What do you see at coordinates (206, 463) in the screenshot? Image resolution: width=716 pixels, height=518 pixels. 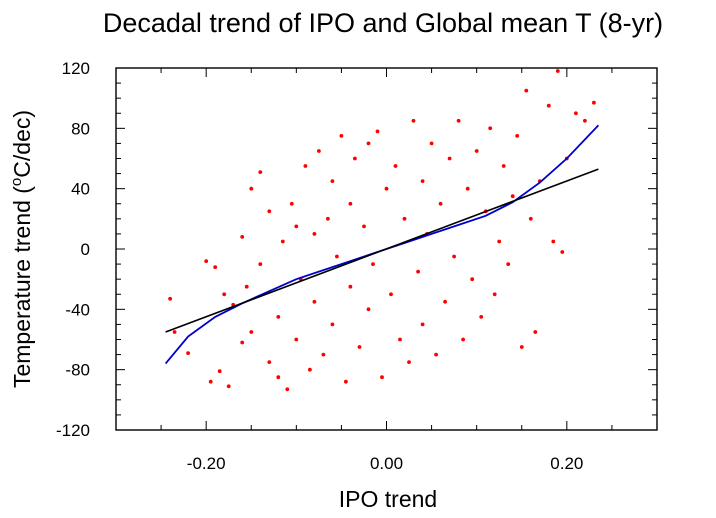 I see `x-tick-label: -0.20` at bounding box center [206, 463].